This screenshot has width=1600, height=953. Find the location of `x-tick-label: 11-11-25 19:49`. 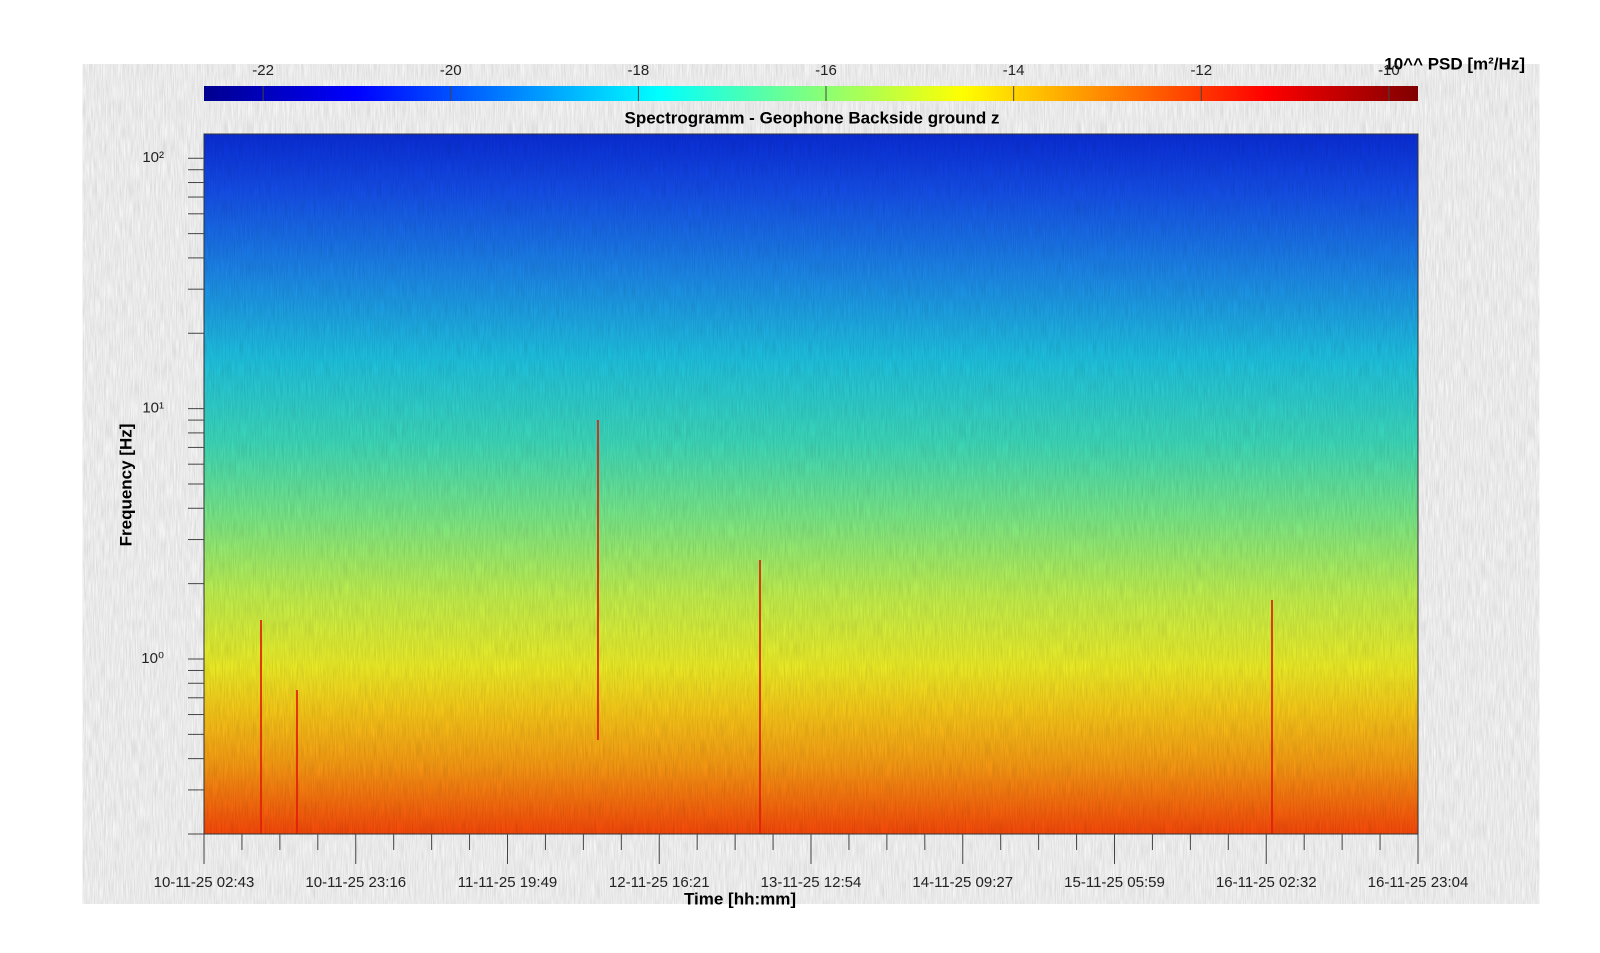

x-tick-label: 11-11-25 19:49 is located at coordinates (508, 882).